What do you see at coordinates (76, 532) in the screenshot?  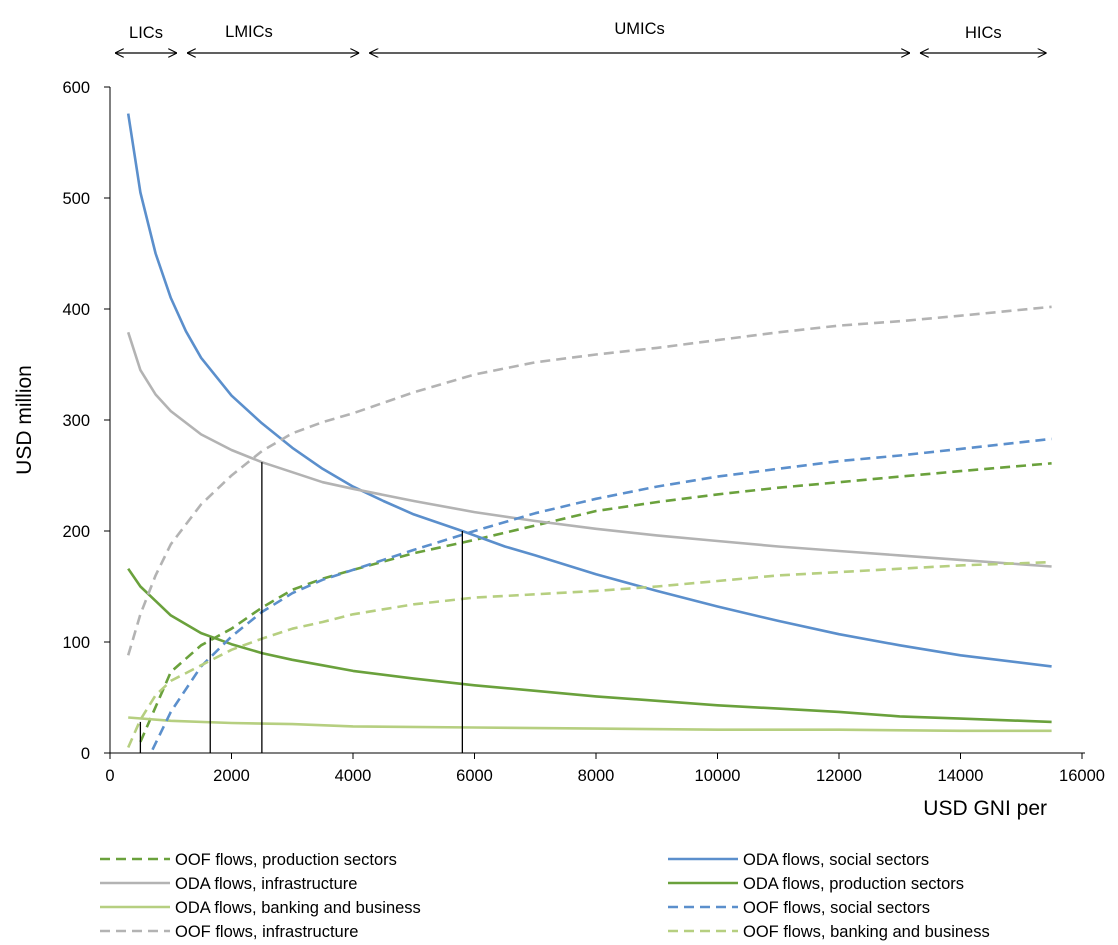 I see `y-tick-label: 200` at bounding box center [76, 532].